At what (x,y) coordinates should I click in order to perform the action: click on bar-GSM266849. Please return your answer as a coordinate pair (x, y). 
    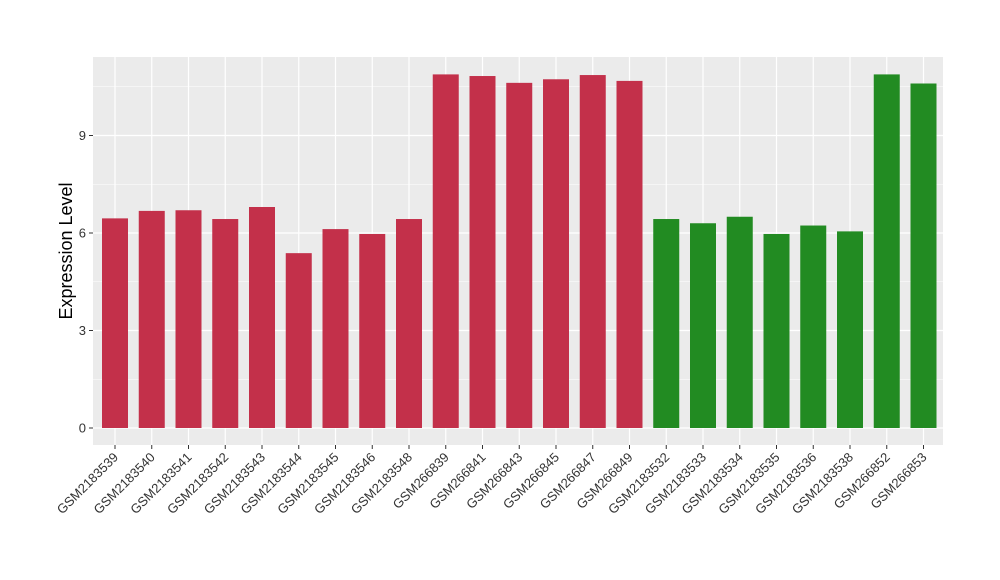
    Looking at the image, I should click on (629, 254).